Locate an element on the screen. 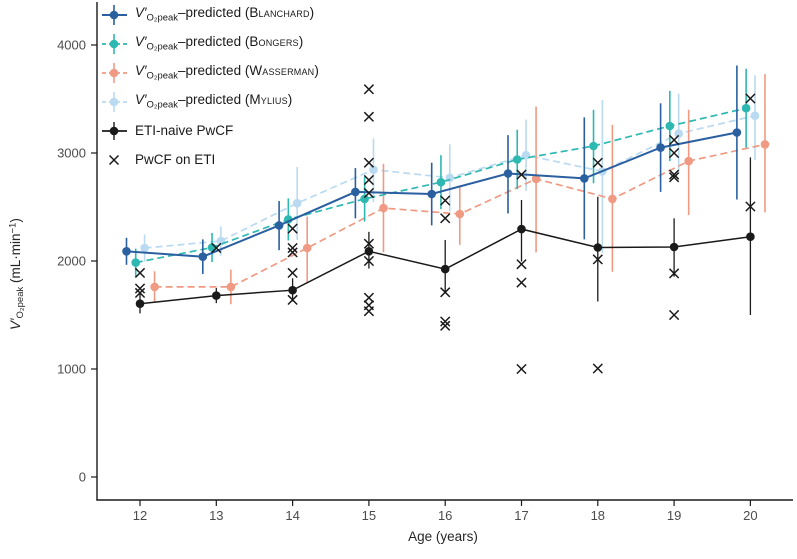 The width and height of the screenshot is (797, 559). x-tick-label: 19 is located at coordinates (674, 515).